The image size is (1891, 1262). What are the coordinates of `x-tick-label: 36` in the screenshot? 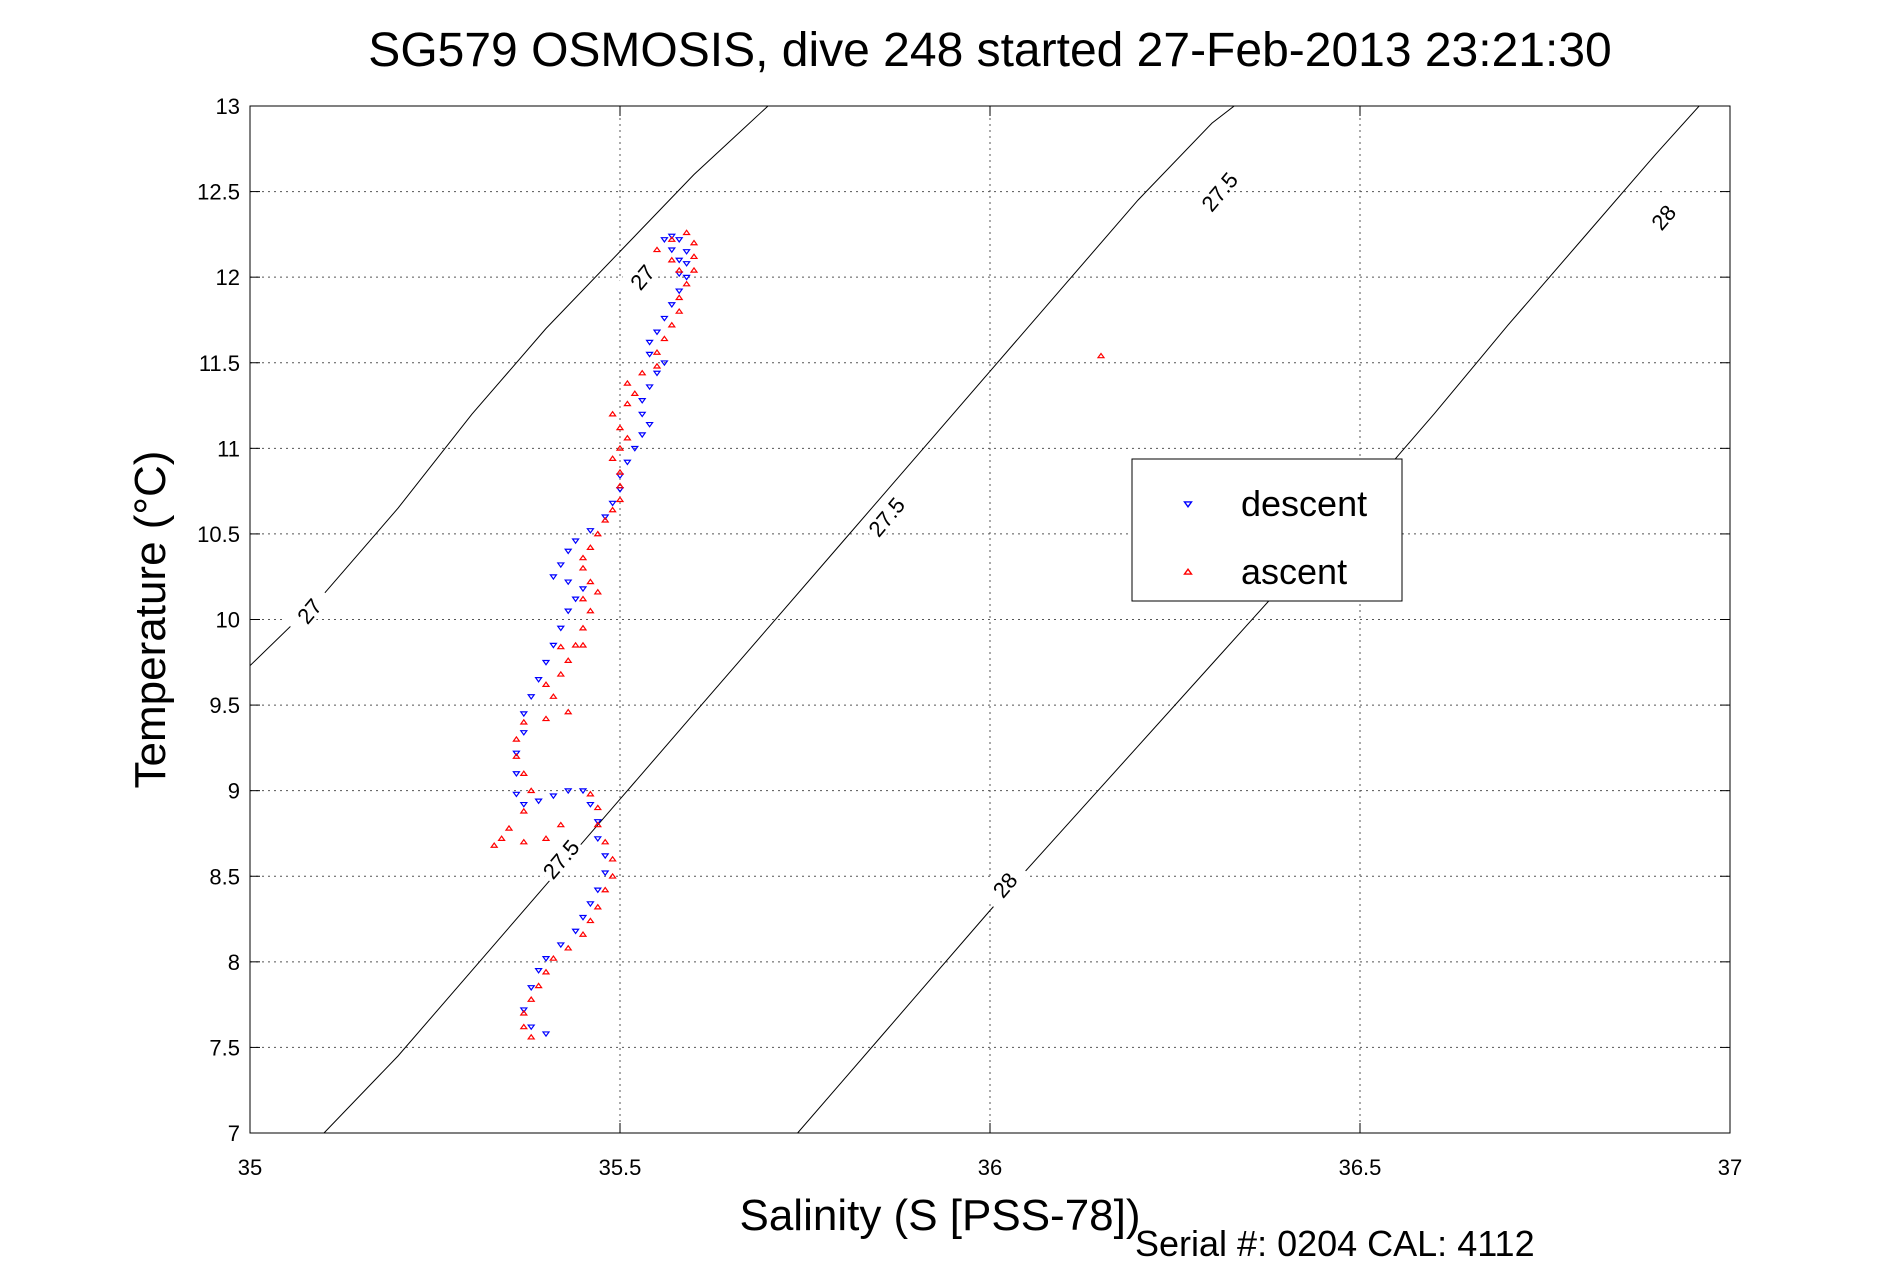 It's located at (990, 1167).